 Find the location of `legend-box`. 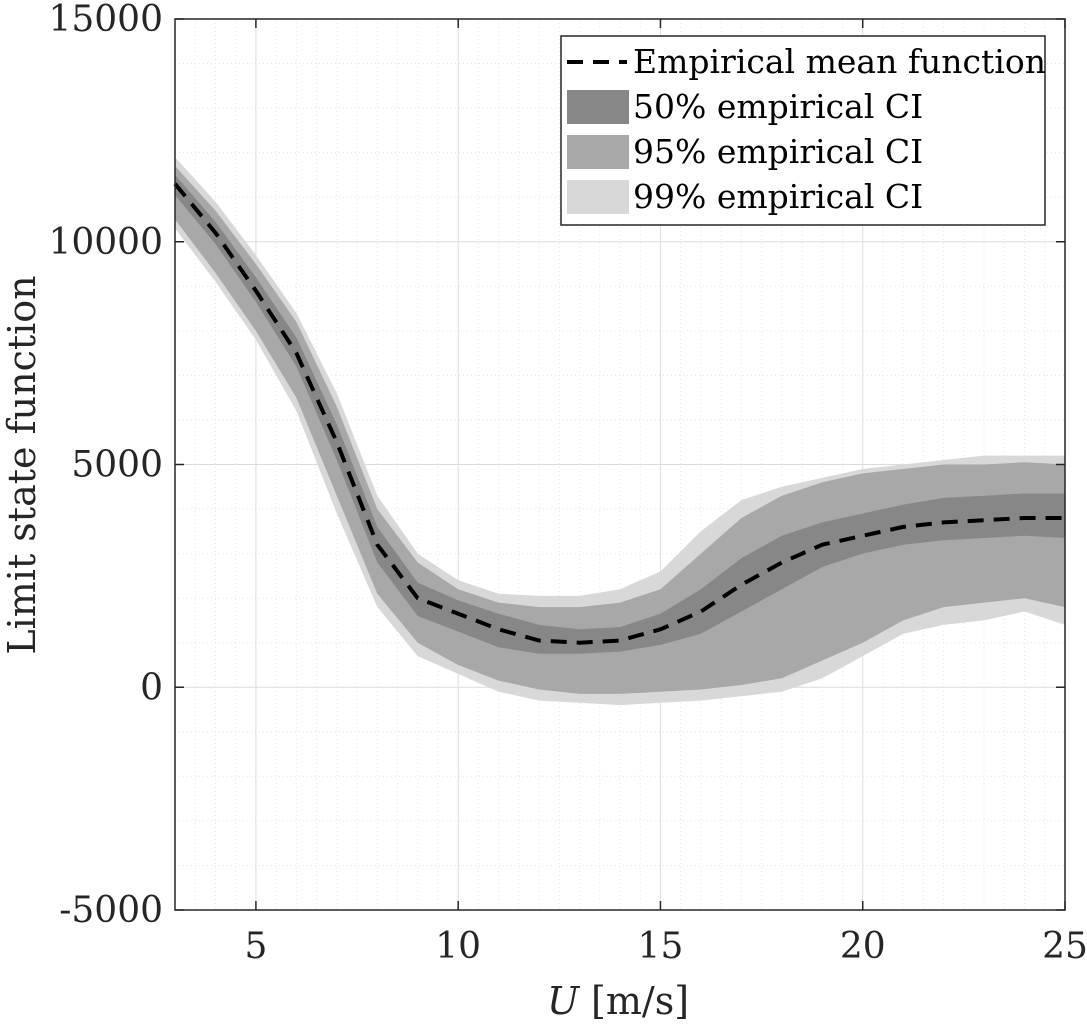

legend-box is located at coordinates (803, 130).